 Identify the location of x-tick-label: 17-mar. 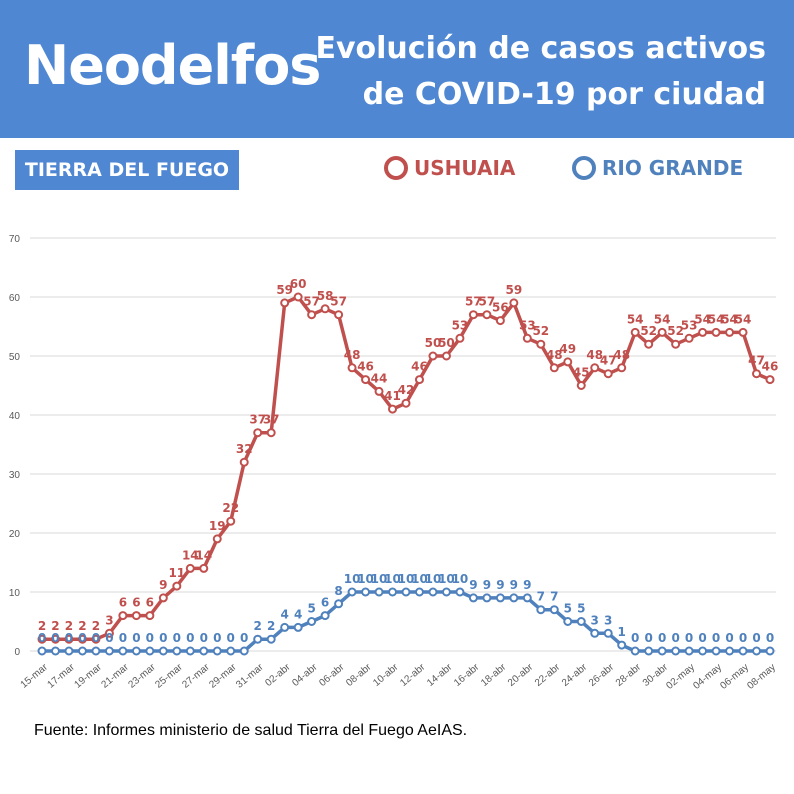
(62, 675).